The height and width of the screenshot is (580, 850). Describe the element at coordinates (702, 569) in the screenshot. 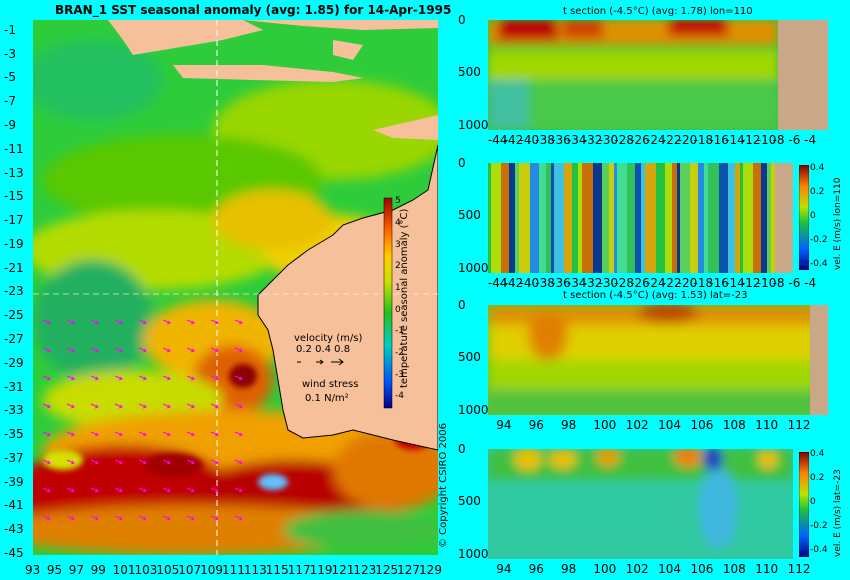

I see `panel-x-tick: 106` at that location.